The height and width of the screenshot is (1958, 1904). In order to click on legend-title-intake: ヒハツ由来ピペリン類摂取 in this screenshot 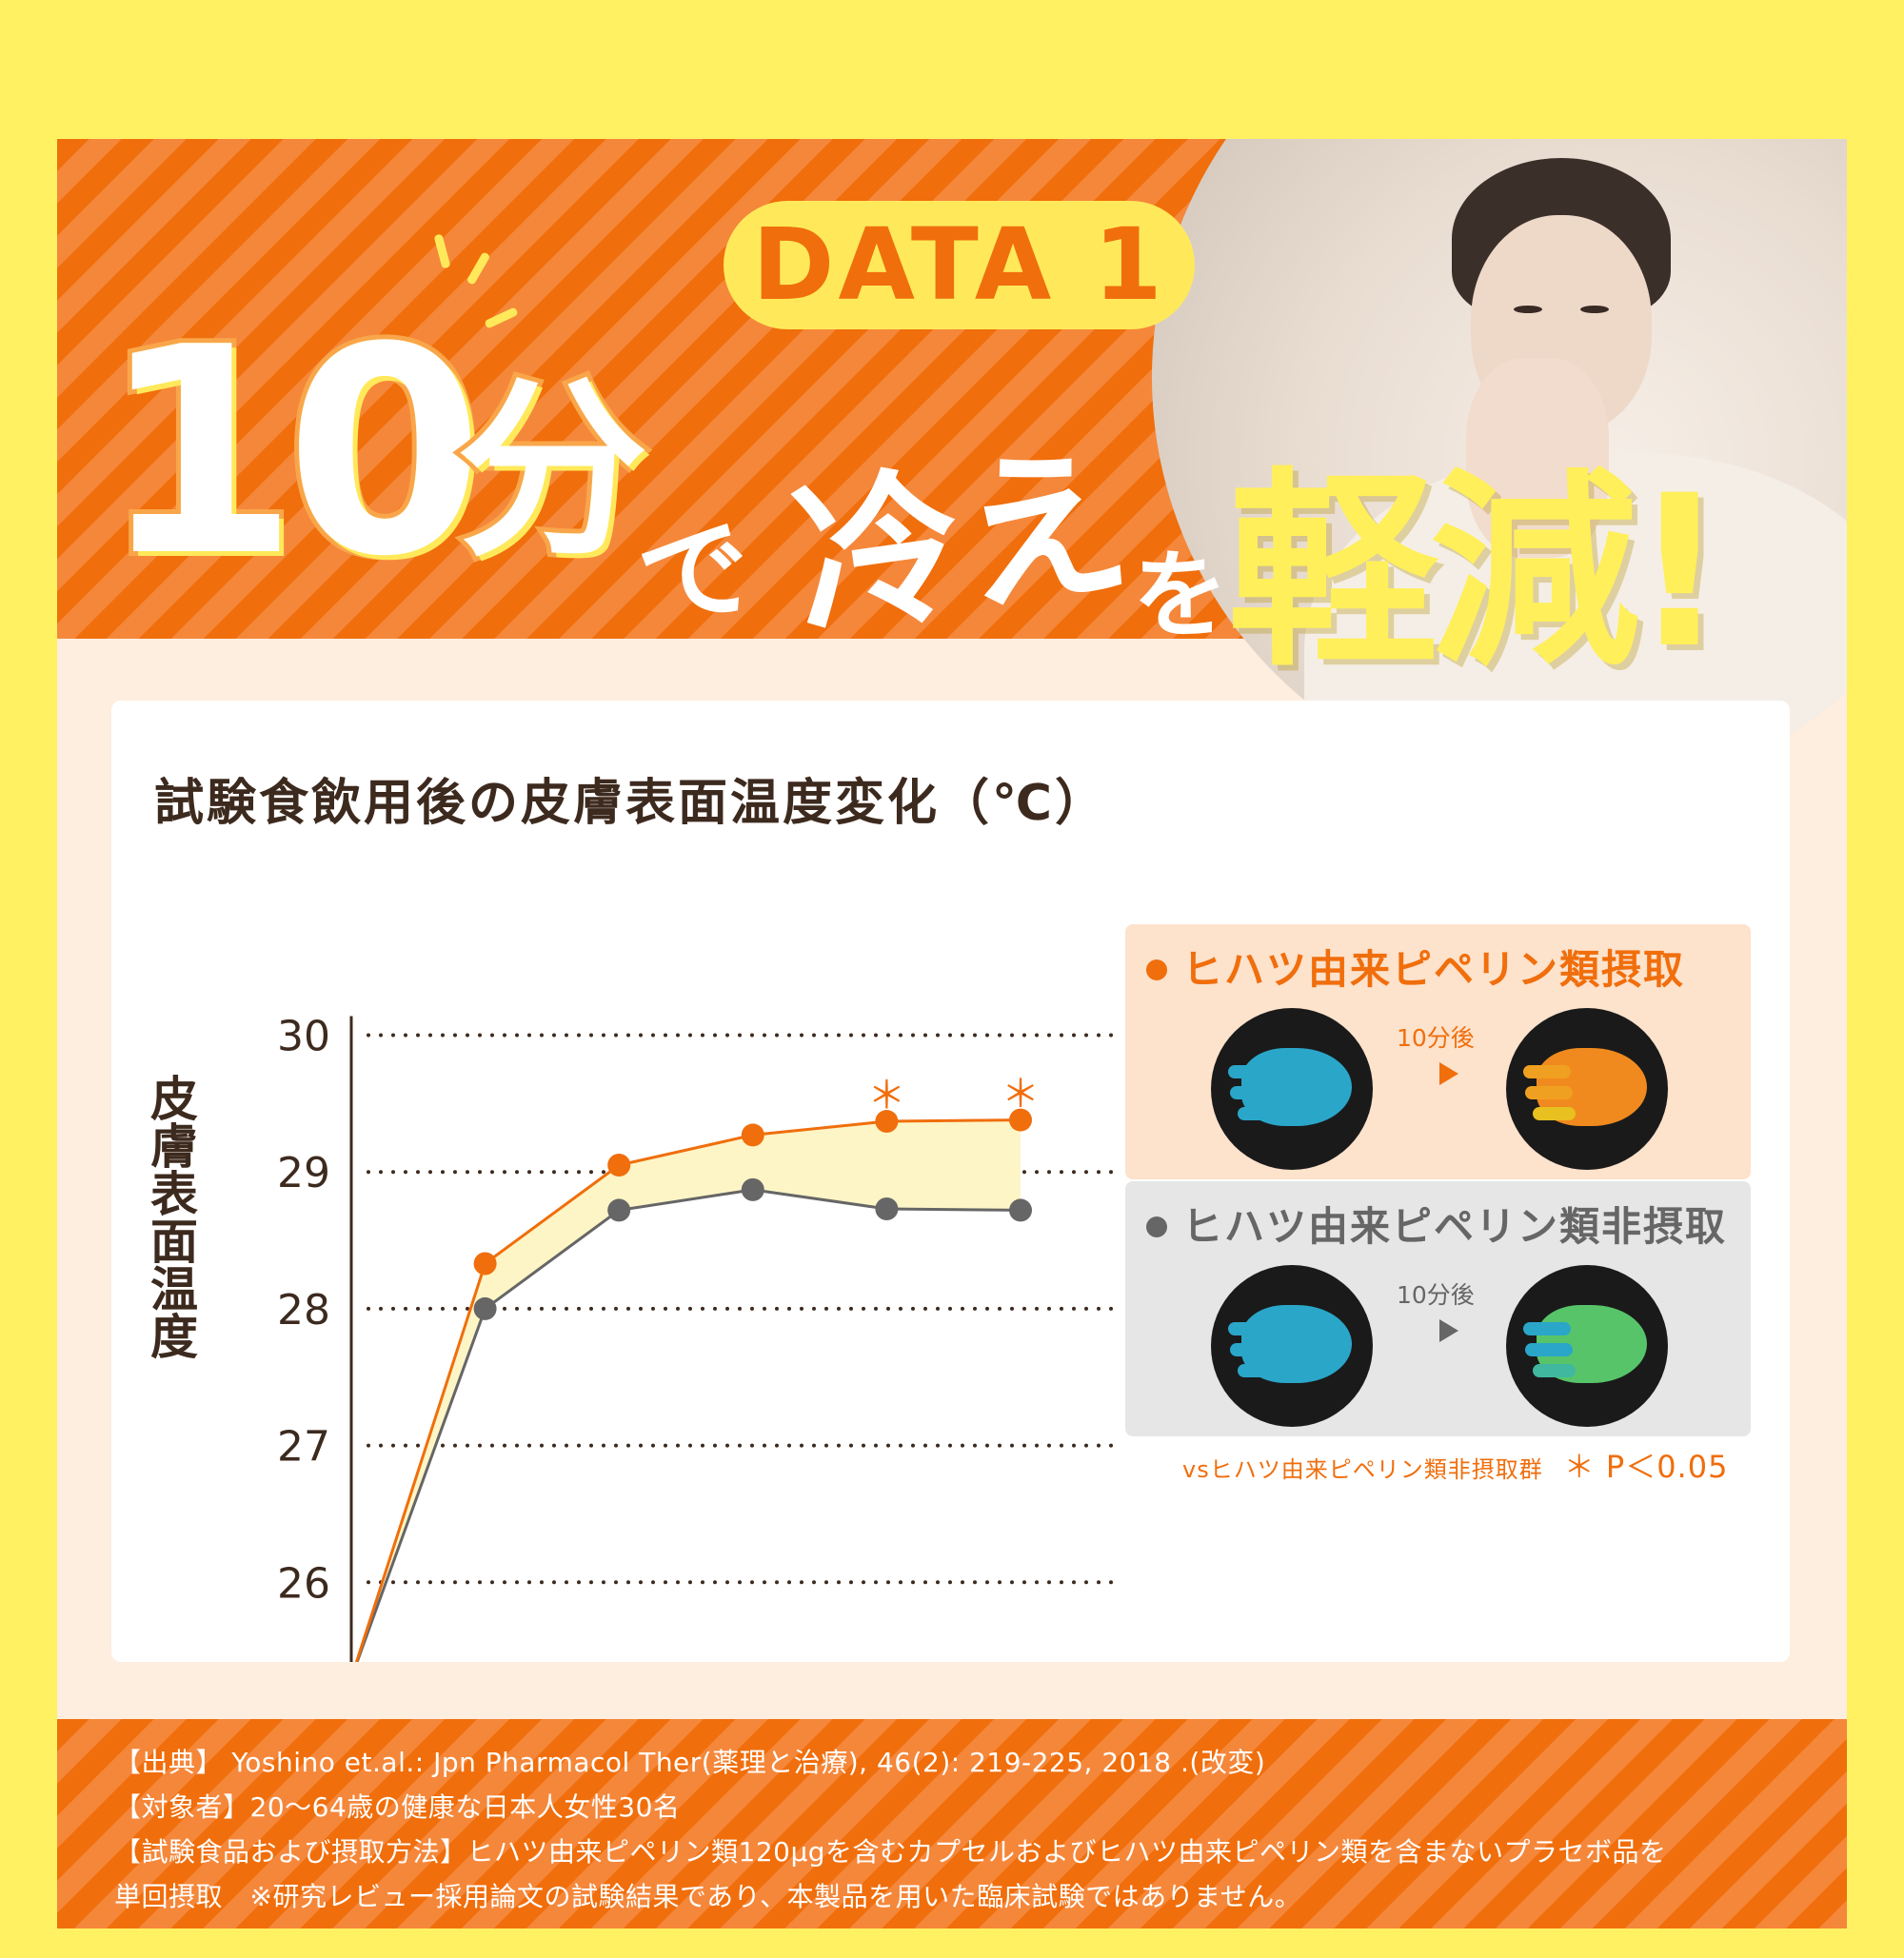, I will do `click(1415, 967)`.